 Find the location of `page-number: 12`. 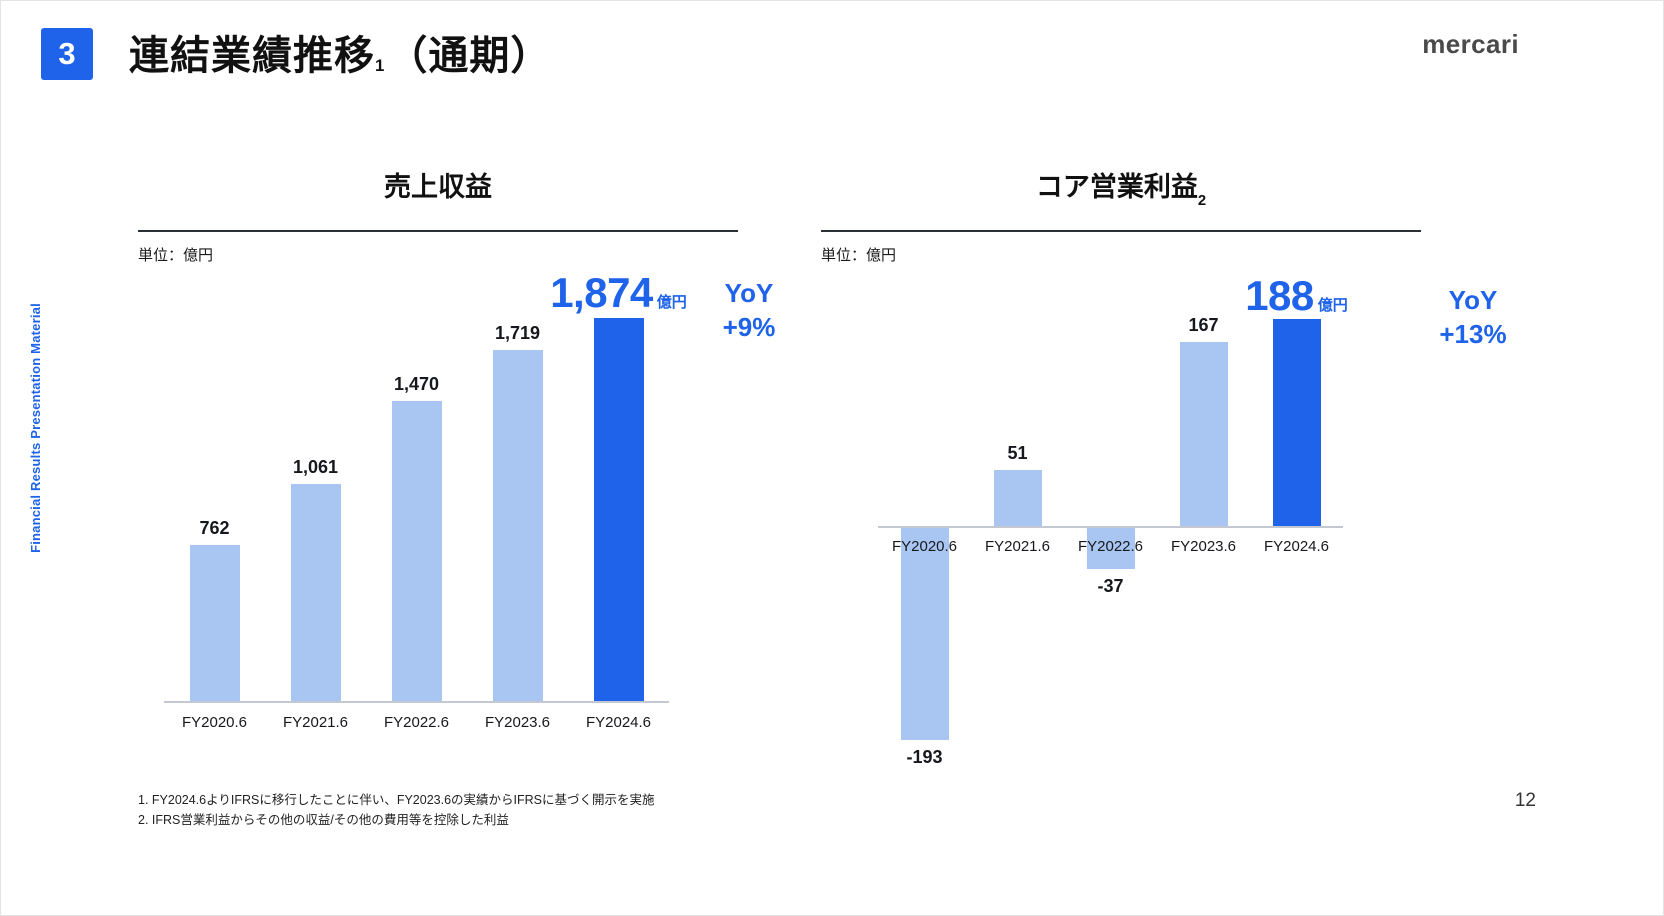

page-number: 12 is located at coordinates (1525, 800).